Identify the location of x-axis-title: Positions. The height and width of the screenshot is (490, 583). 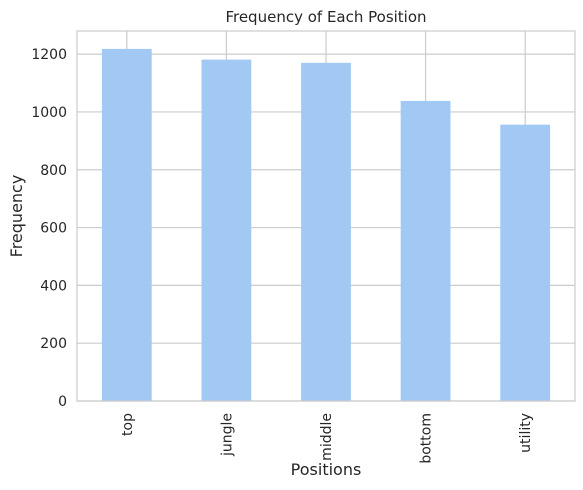
(326, 469).